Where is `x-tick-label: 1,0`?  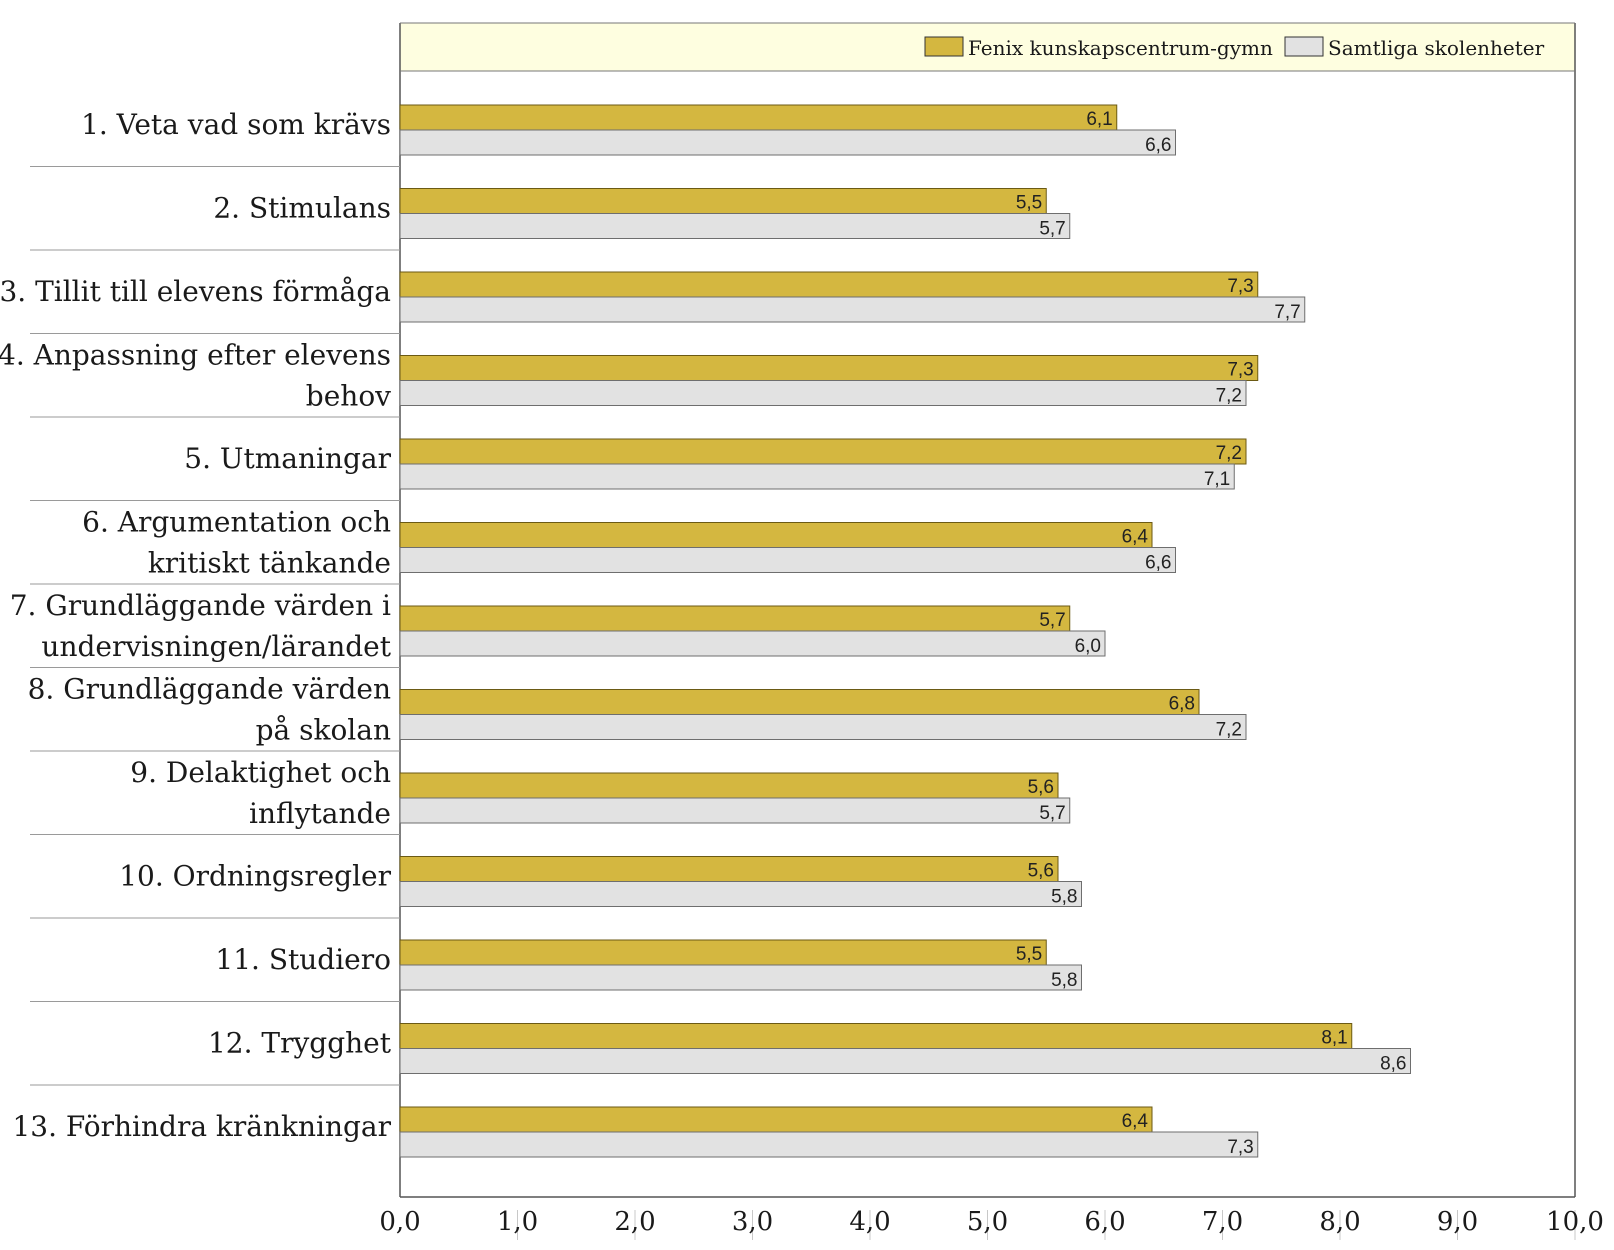 x-tick-label: 1,0 is located at coordinates (517, 1222).